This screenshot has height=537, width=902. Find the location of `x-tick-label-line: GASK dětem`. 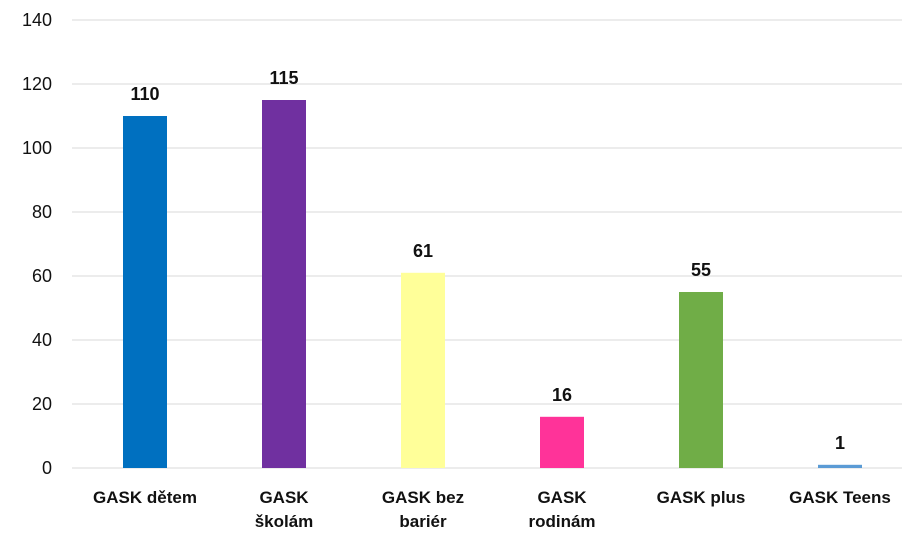

x-tick-label-line: GASK dětem is located at coordinates (145, 497).